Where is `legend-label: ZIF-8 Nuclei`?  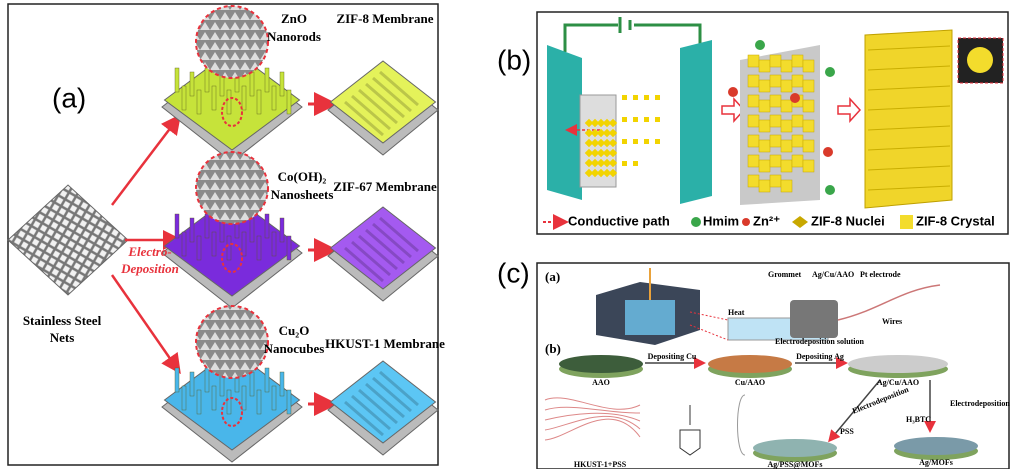 legend-label: ZIF-8 Nuclei is located at coordinates (848, 220).